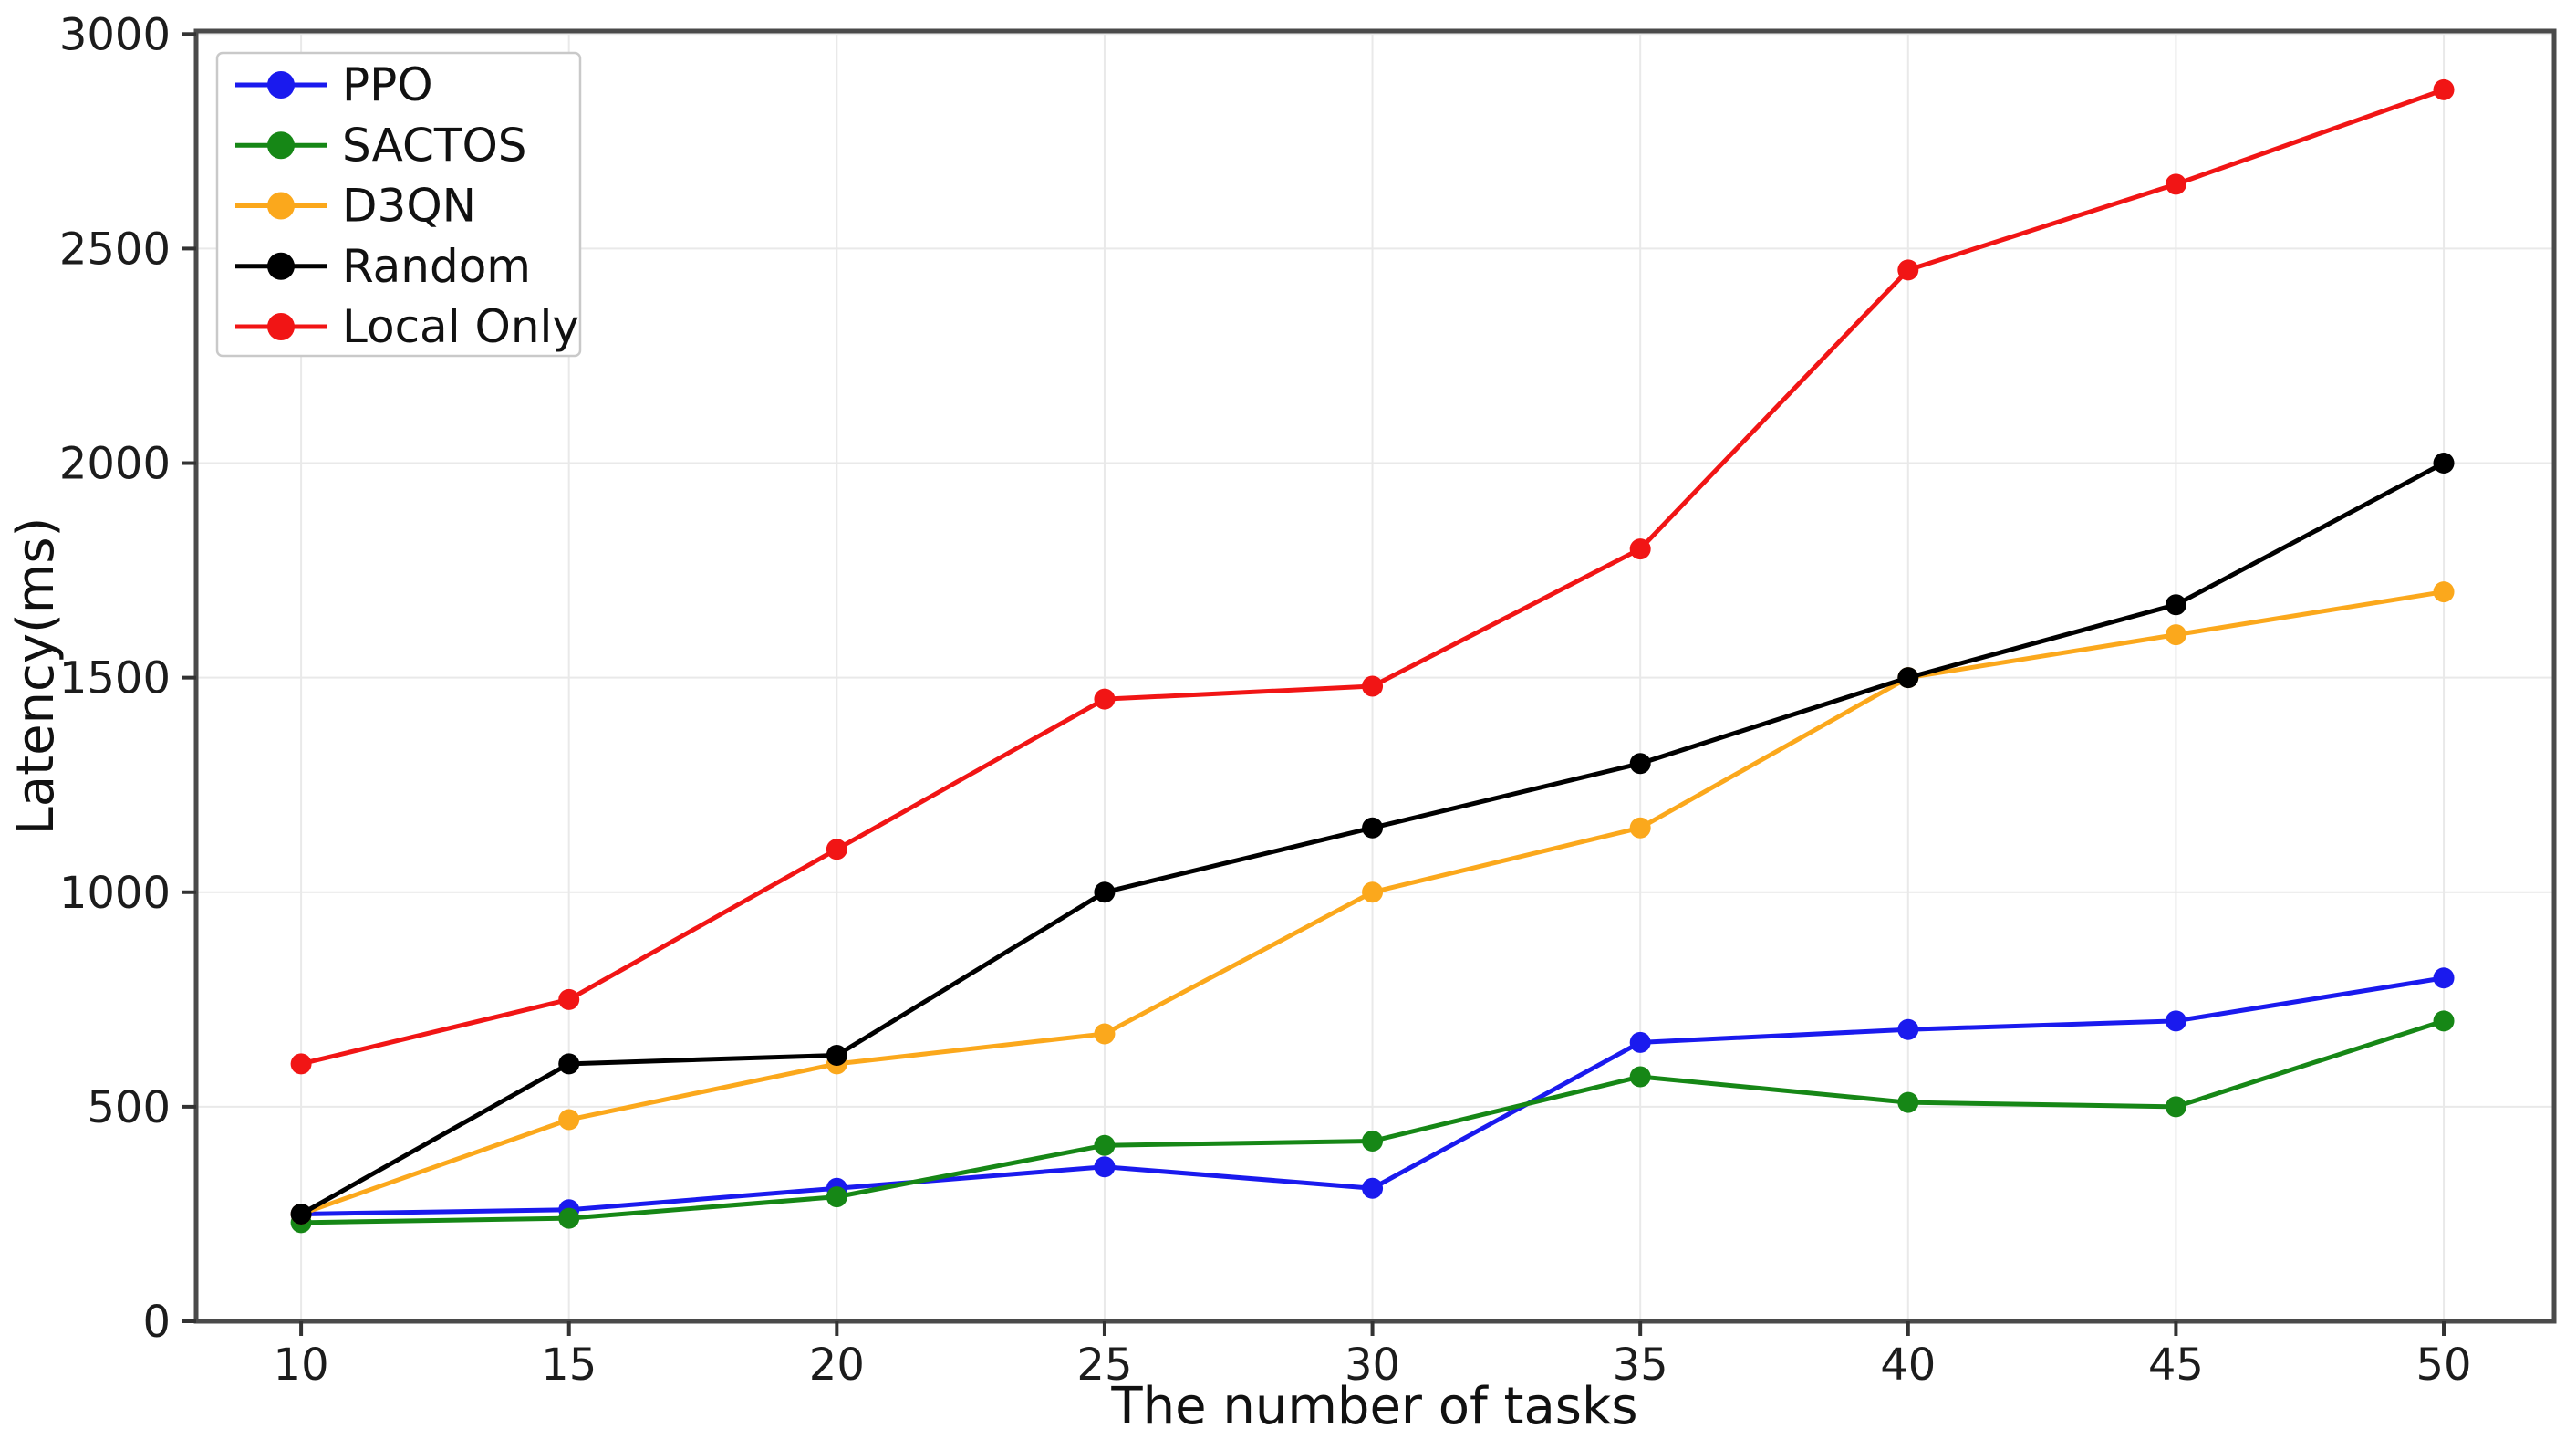 This screenshot has height=1439, width=2576. What do you see at coordinates (281, 327) in the screenshot?
I see `legend-marker-local-only` at bounding box center [281, 327].